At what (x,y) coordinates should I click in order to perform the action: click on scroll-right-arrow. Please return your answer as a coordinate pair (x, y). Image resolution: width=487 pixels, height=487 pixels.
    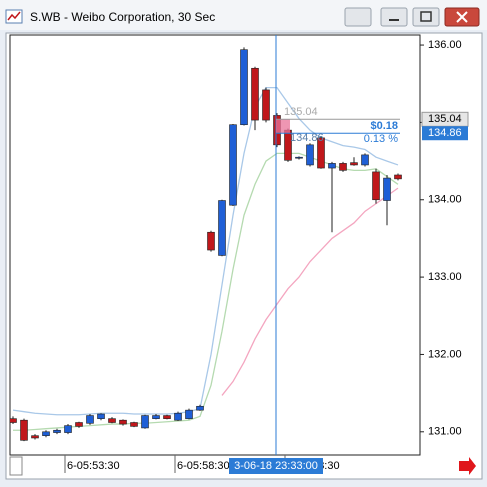
    Looking at the image, I should click on (467, 466).